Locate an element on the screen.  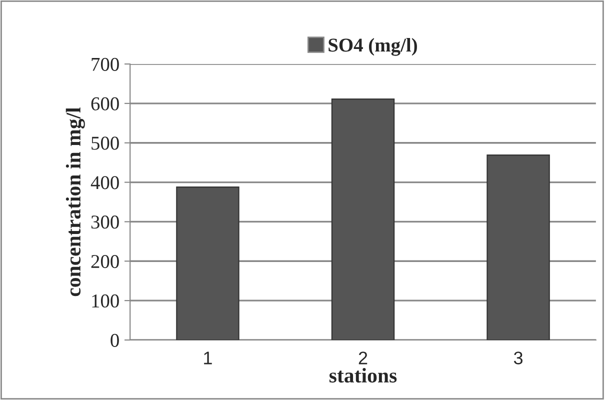
y-tick-label: 600 is located at coordinates (105, 103).